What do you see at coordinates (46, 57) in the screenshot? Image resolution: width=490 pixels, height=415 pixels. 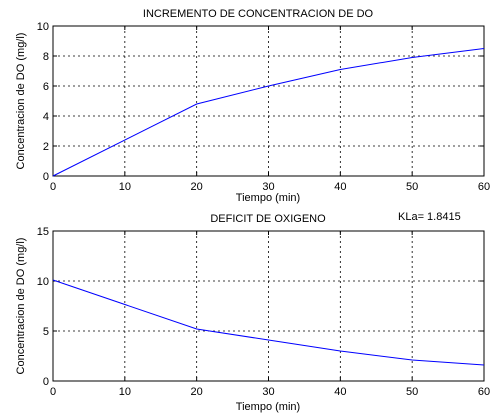 I see `y-tick-label: 8` at bounding box center [46, 57].